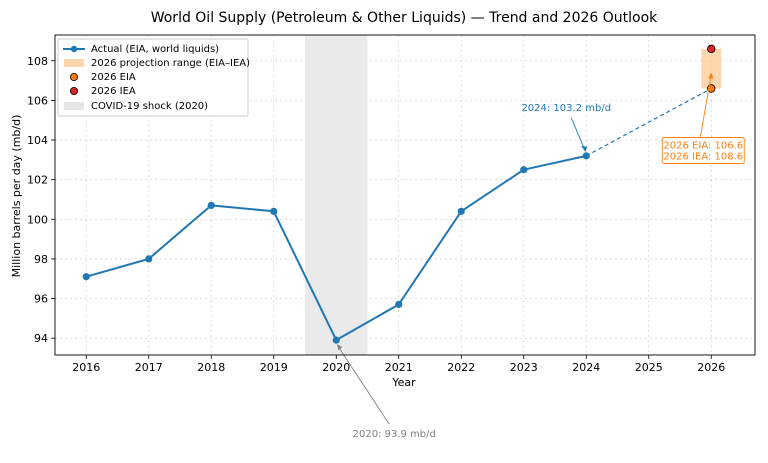  What do you see at coordinates (461, 211) in the screenshot?
I see `actual-point-2022` at bounding box center [461, 211].